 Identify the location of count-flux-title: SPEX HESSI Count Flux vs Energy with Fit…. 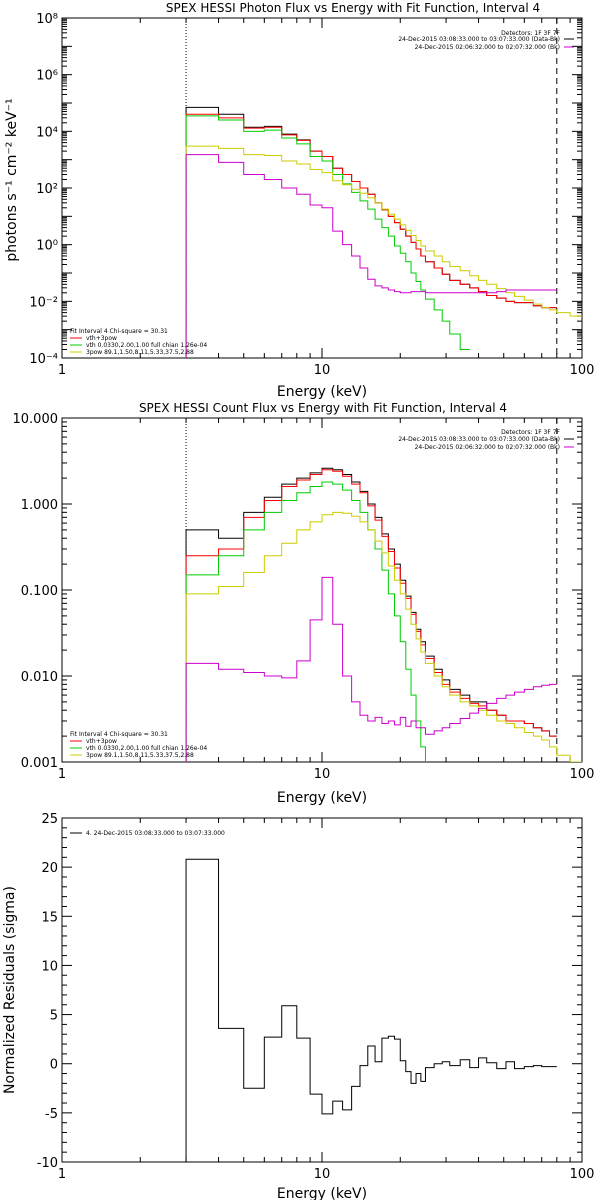
(323, 408).